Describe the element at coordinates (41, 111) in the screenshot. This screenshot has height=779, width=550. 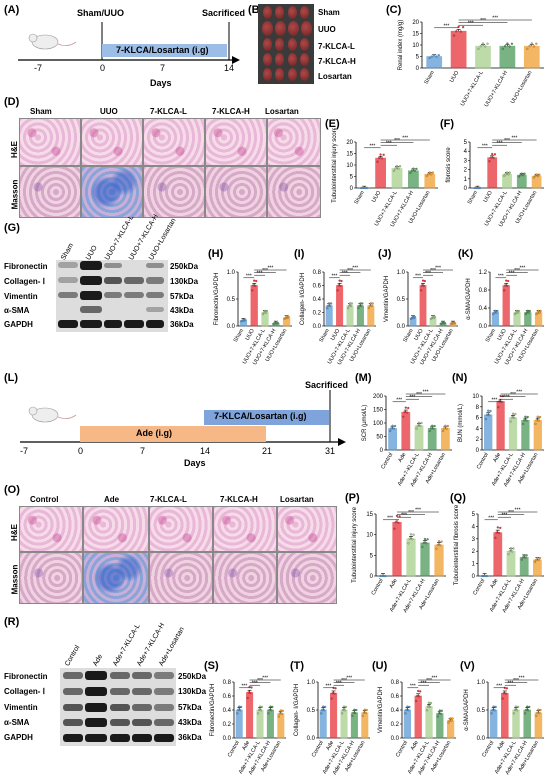
I see `hist-d-col-0: Sham` at that location.